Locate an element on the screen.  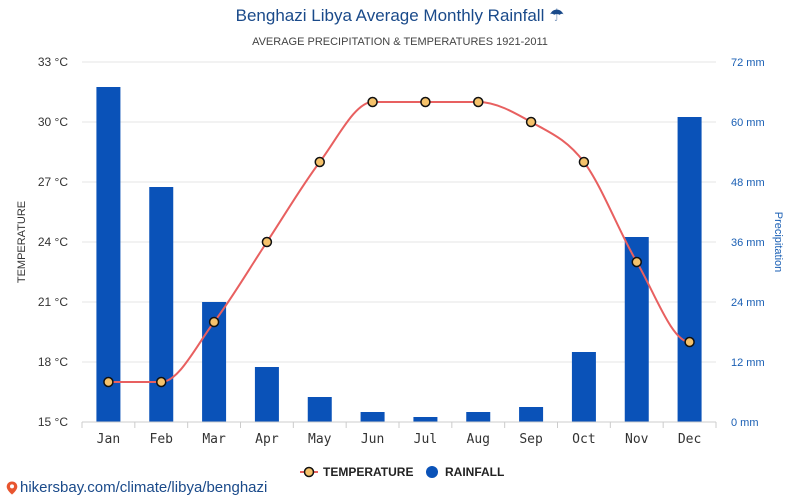
temperature-point-mar is located at coordinates (214, 322).